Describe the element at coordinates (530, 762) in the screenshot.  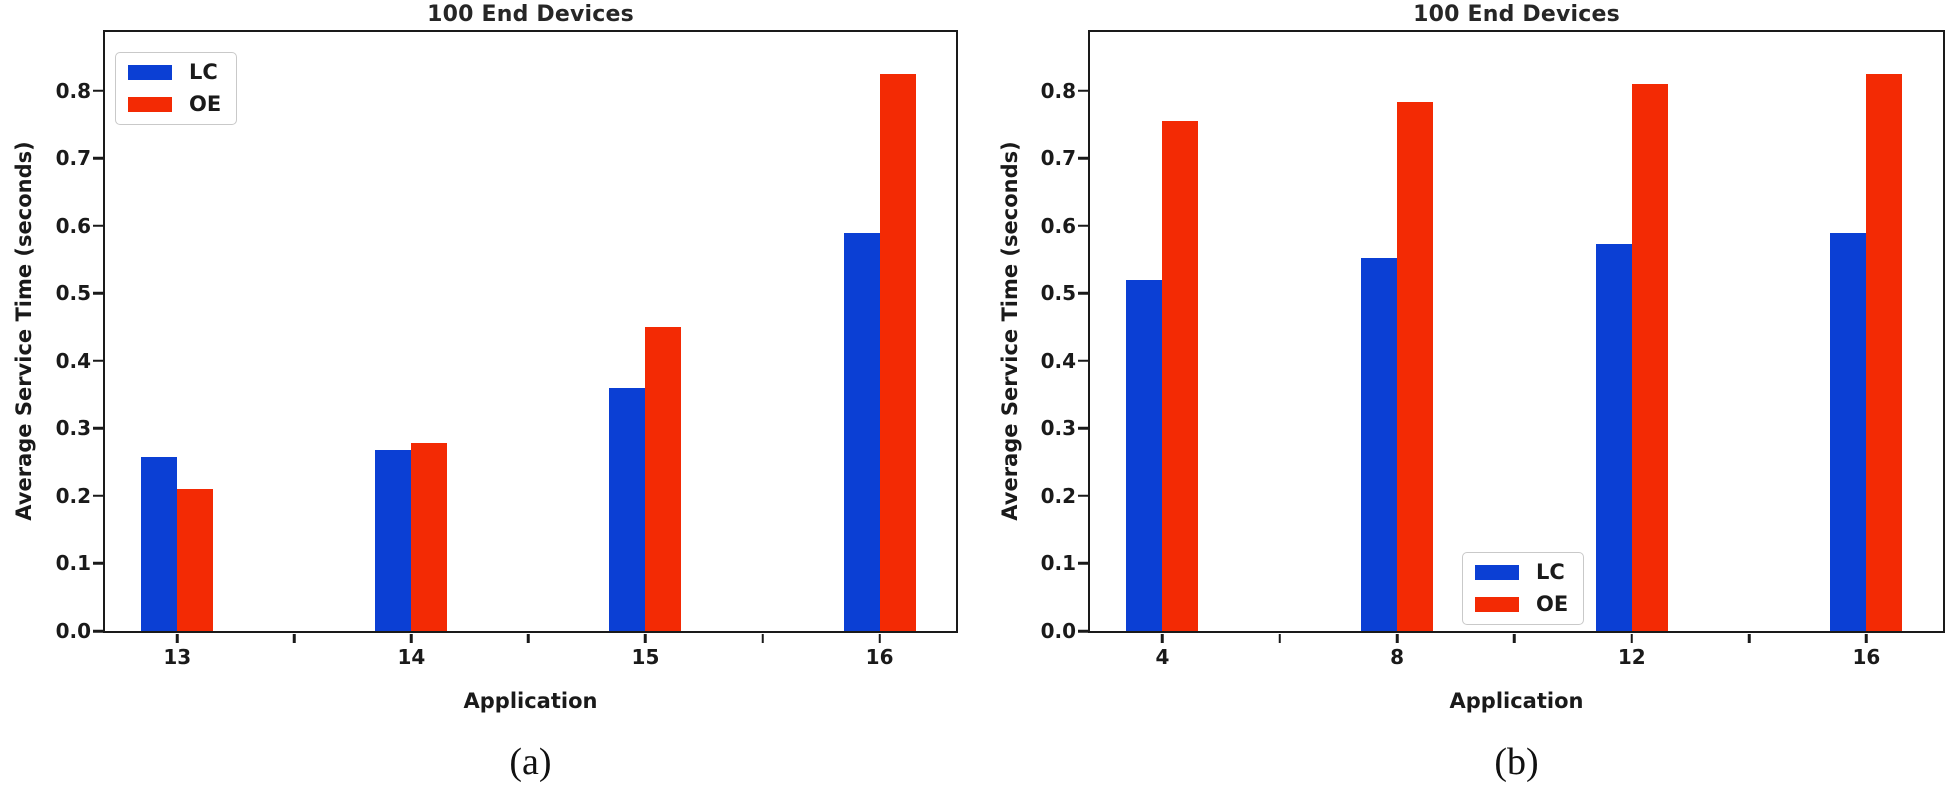
I see `chart-a-caption: (a)` at that location.